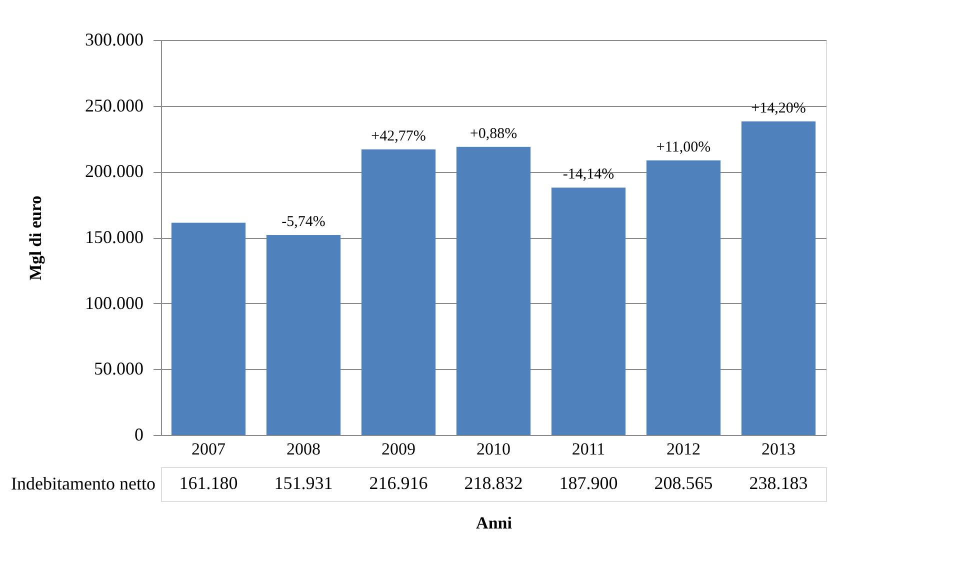 The height and width of the screenshot is (582, 973). I want to click on y-tick-label: 150.000, so click(114, 237).